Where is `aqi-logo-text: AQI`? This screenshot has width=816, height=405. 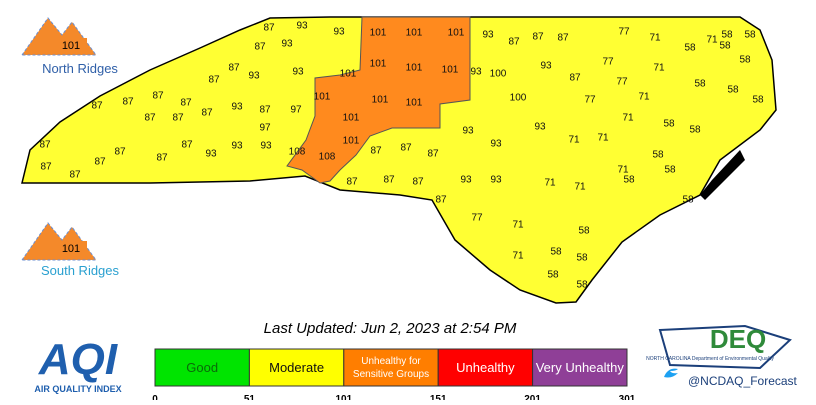 aqi-logo-text: AQI is located at coordinates (78, 359).